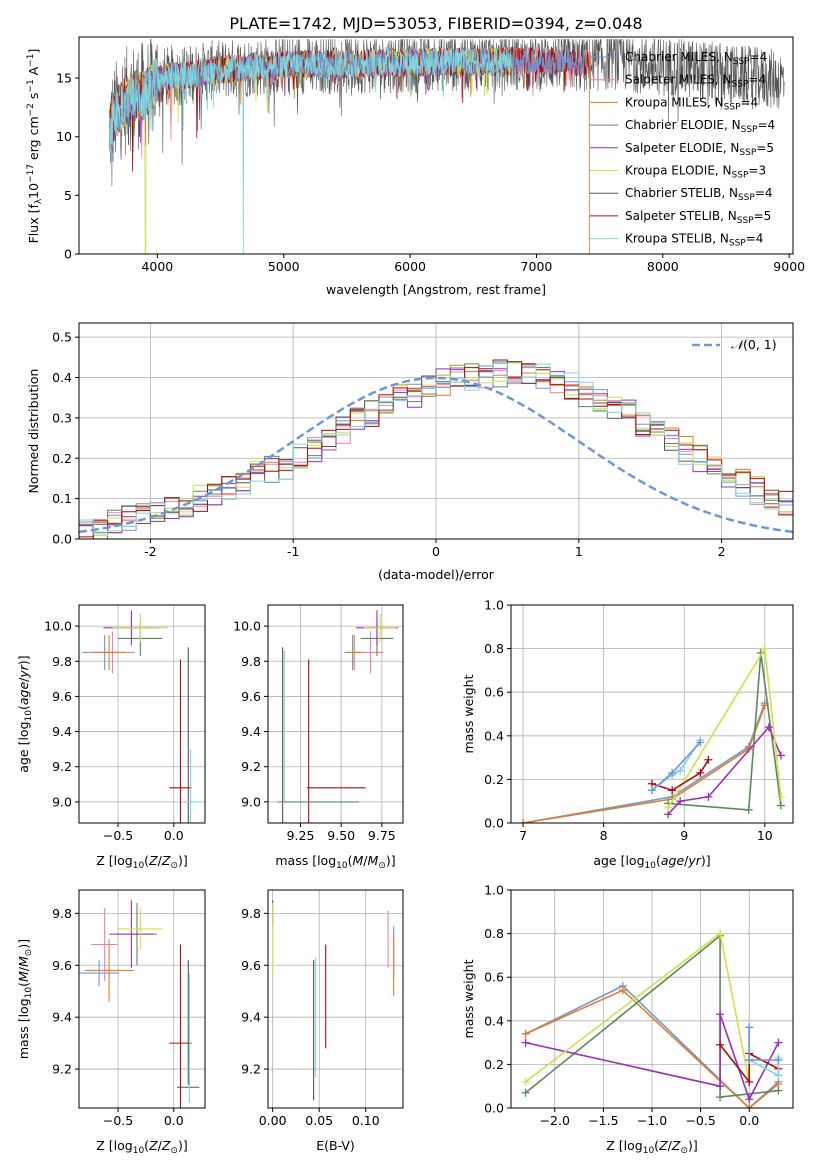 This screenshot has height=1170, width=819. Describe the element at coordinates (68, 254) in the screenshot. I see `y-tick-label: 0` at that location.